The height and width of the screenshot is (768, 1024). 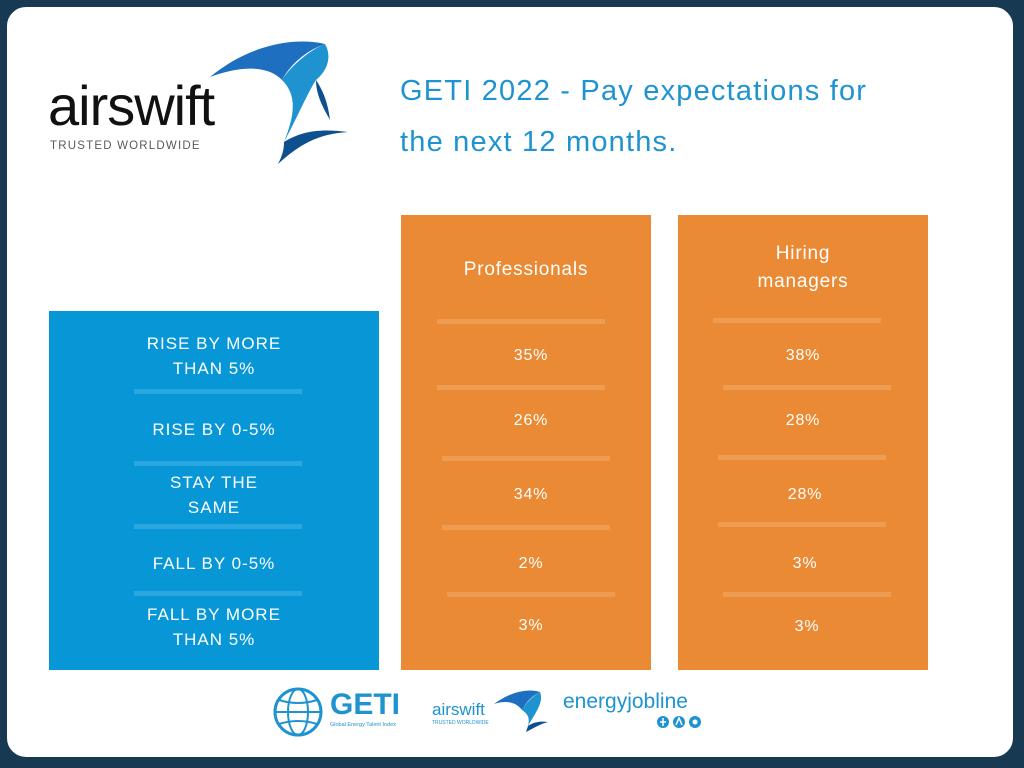 What do you see at coordinates (679, 722) in the screenshot?
I see `energyjobline-icons` at bounding box center [679, 722].